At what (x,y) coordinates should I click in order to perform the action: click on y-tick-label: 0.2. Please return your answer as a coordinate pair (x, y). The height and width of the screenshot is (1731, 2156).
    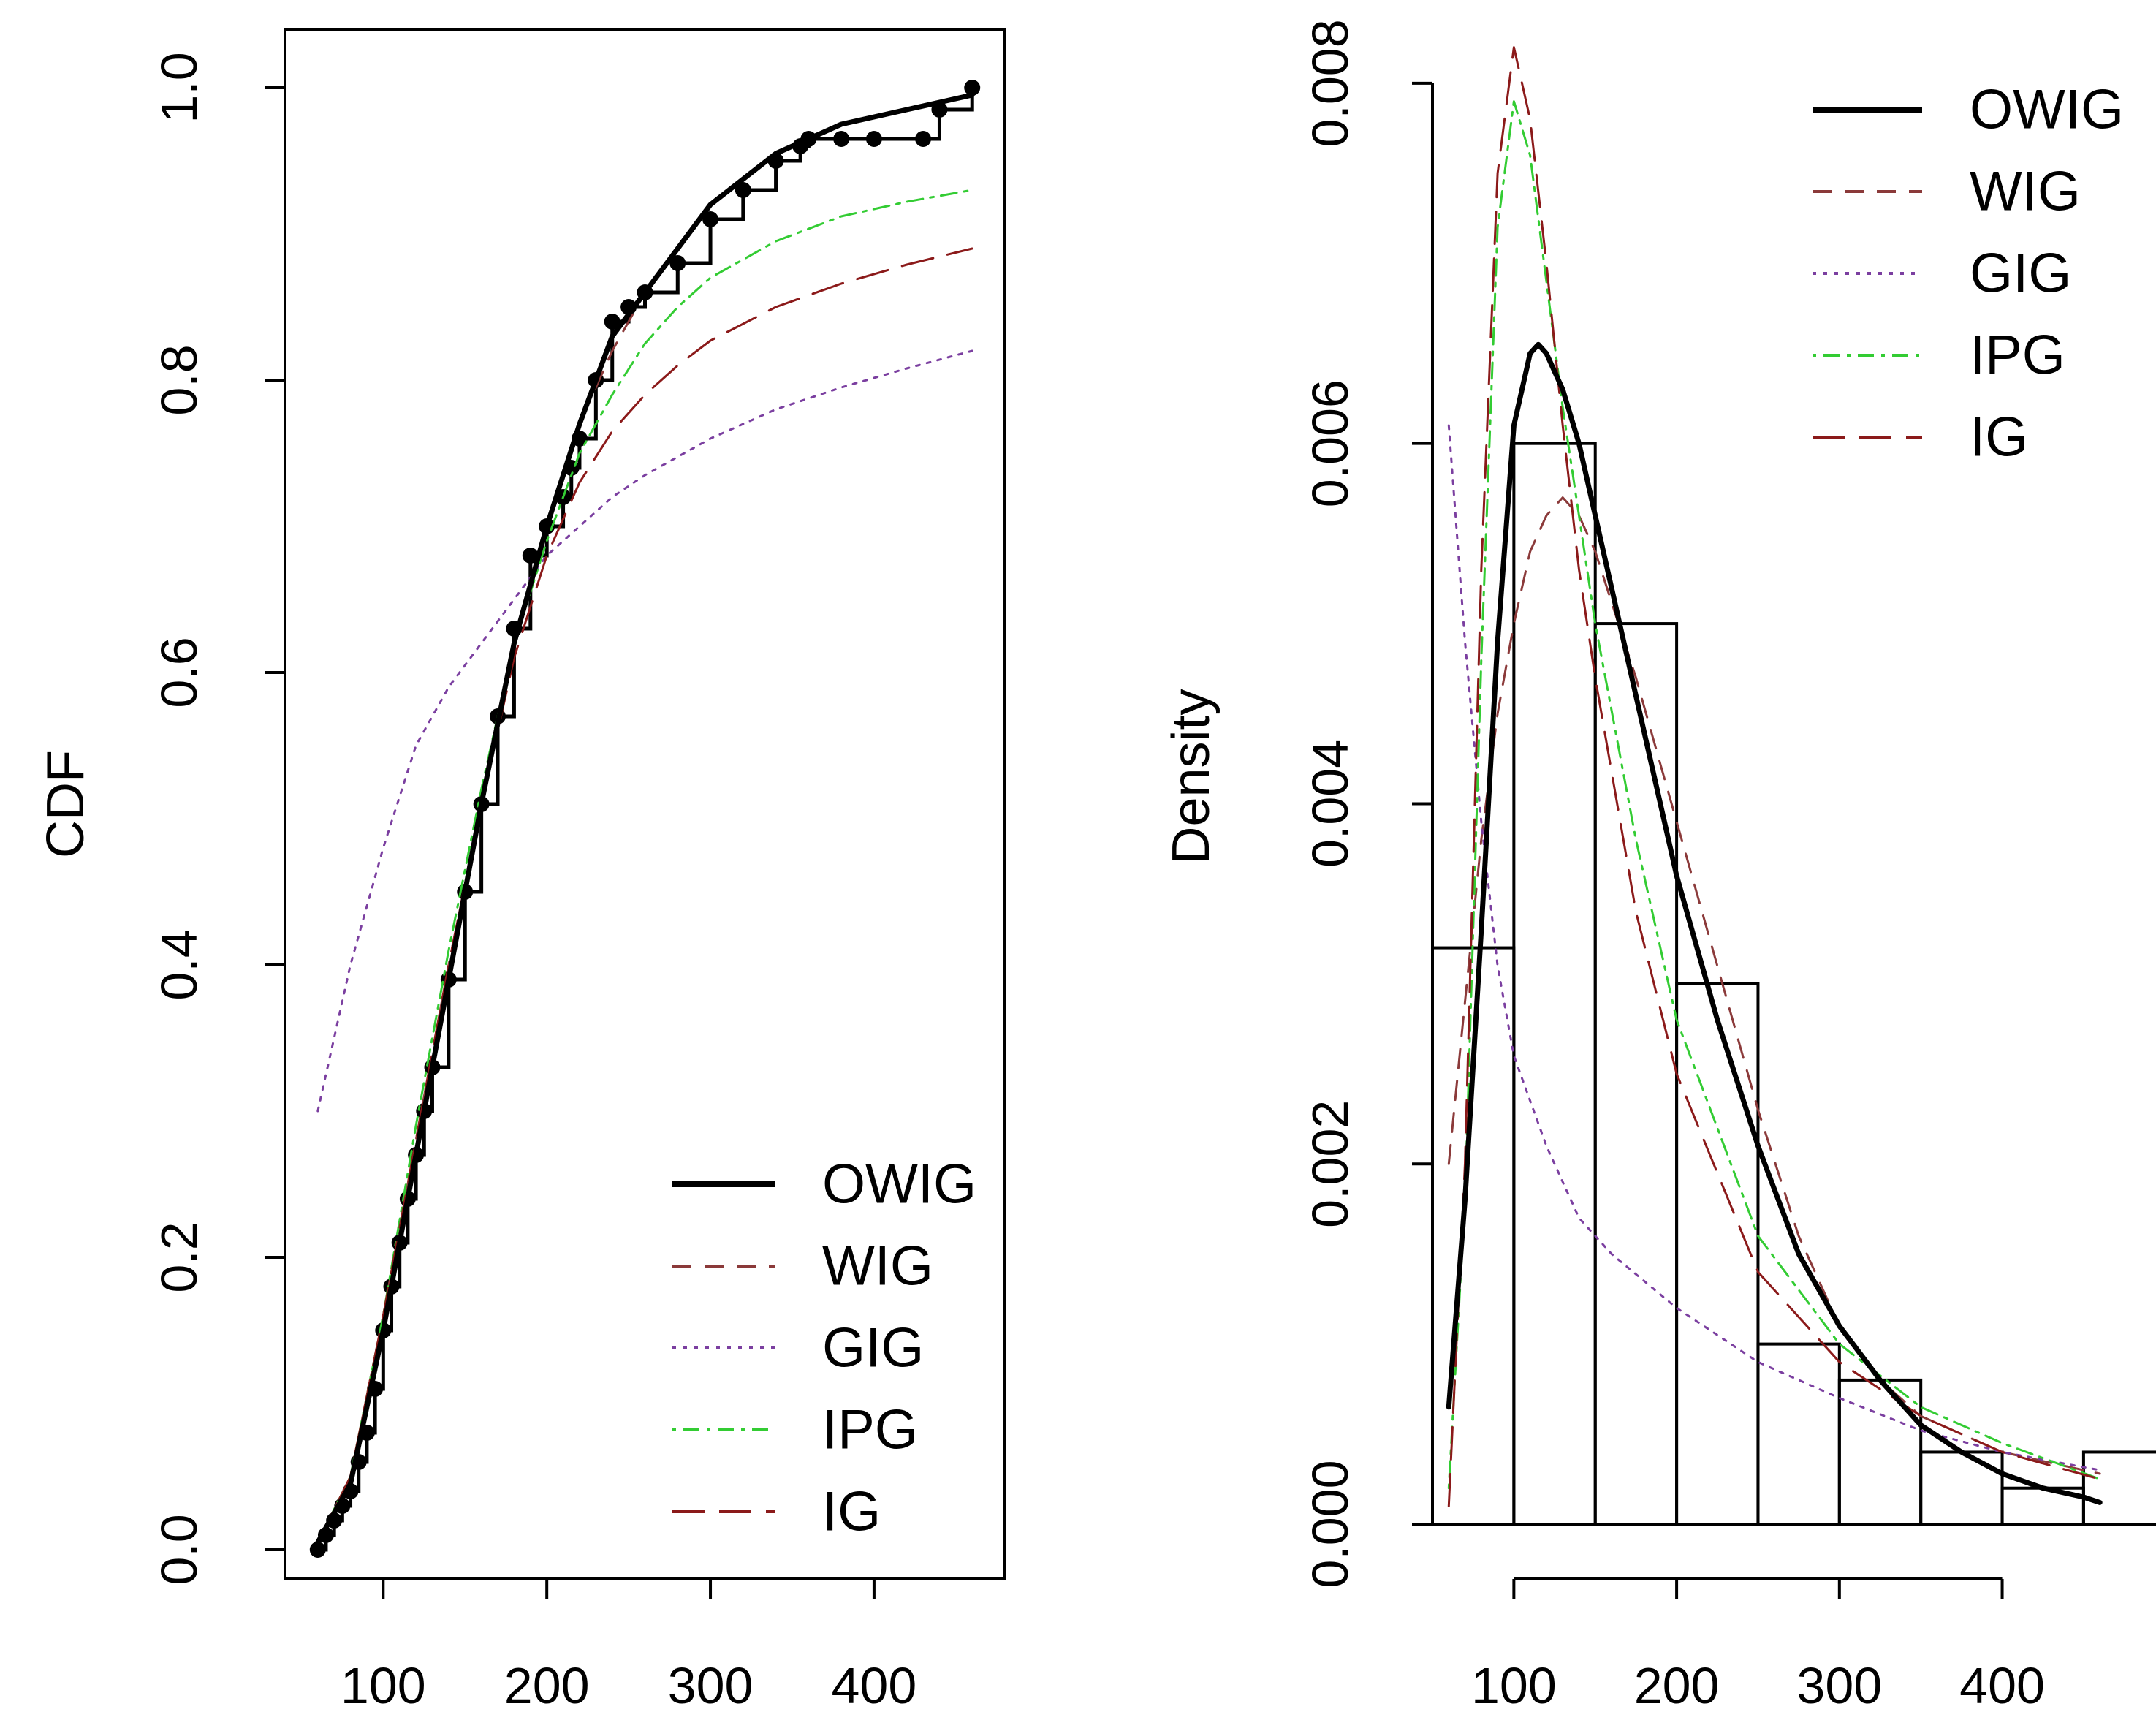
    Looking at the image, I should click on (179, 1256).